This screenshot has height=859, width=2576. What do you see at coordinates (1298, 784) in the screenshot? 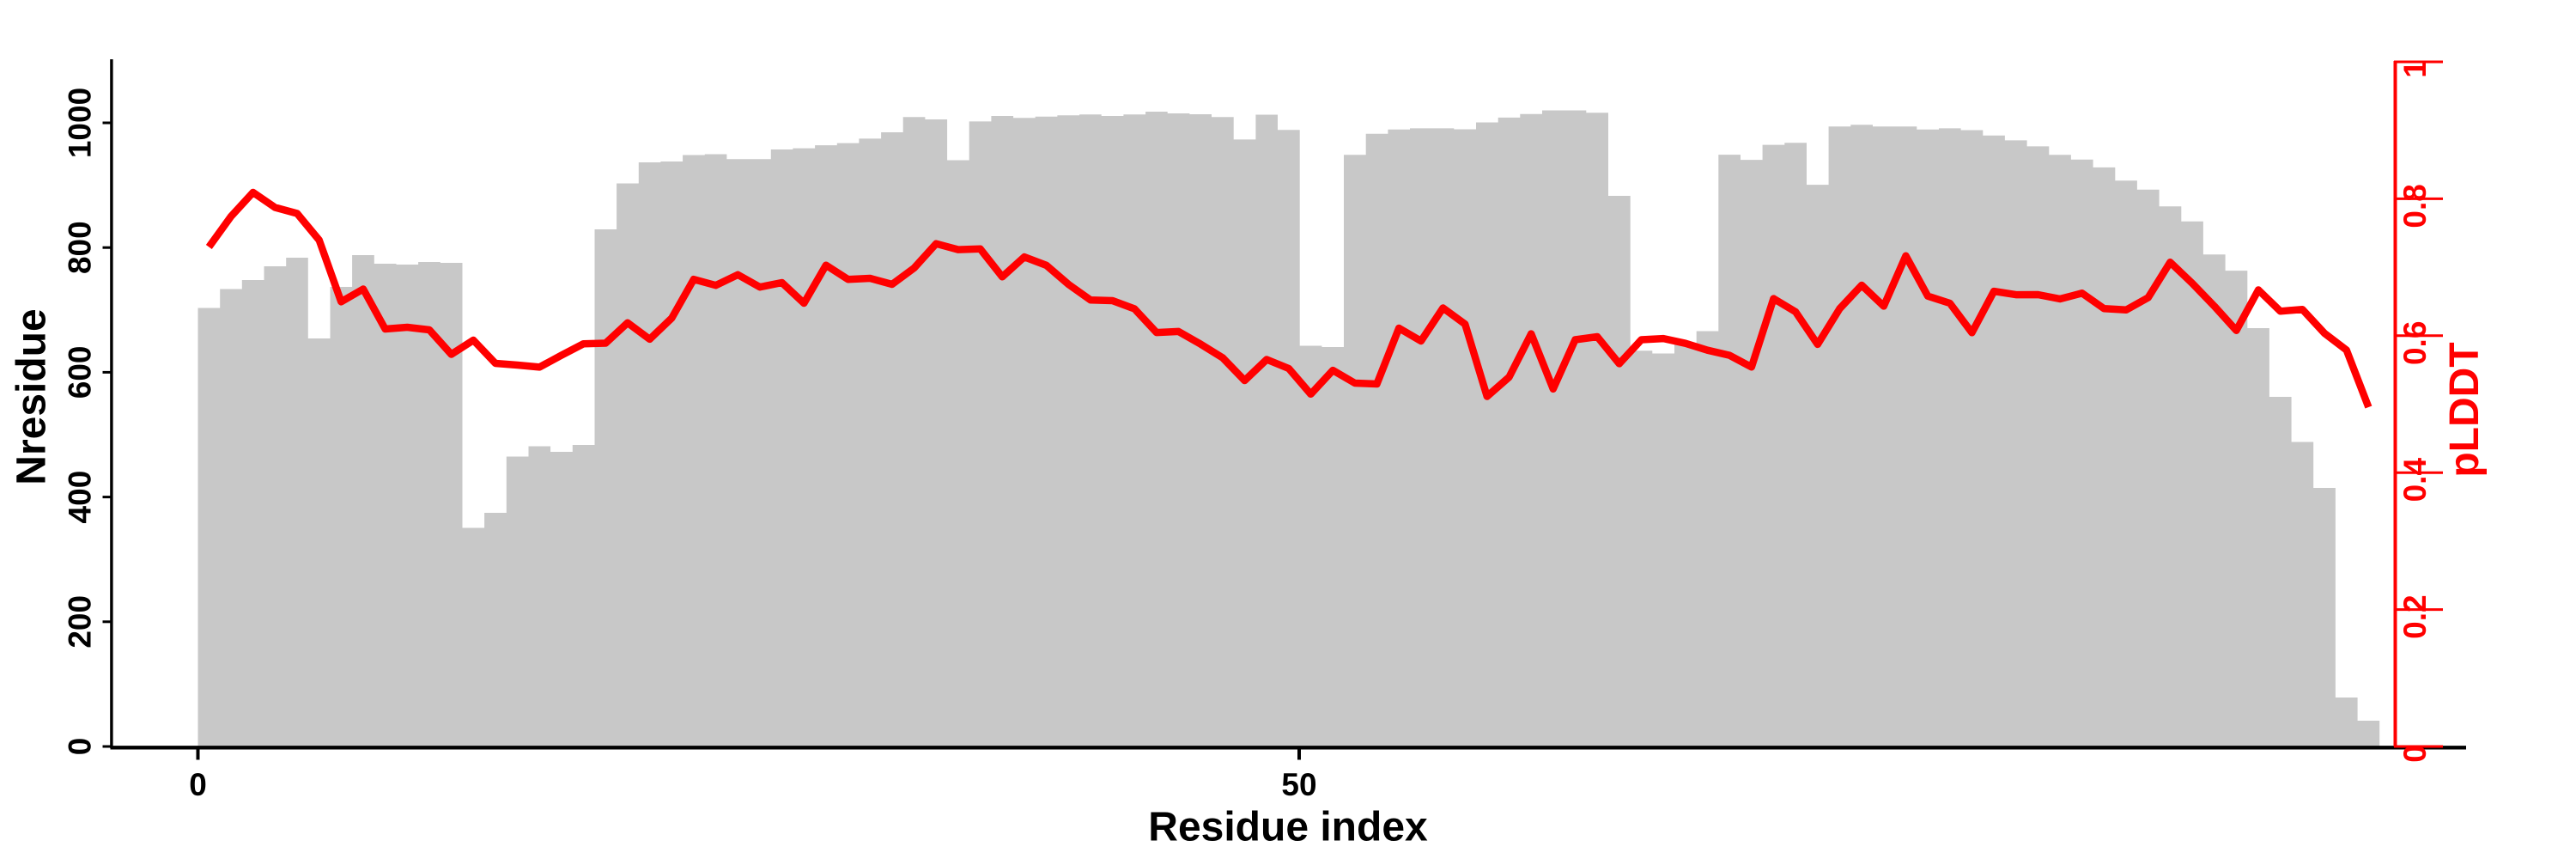
I see `svg-text: 50` at bounding box center [1298, 784].